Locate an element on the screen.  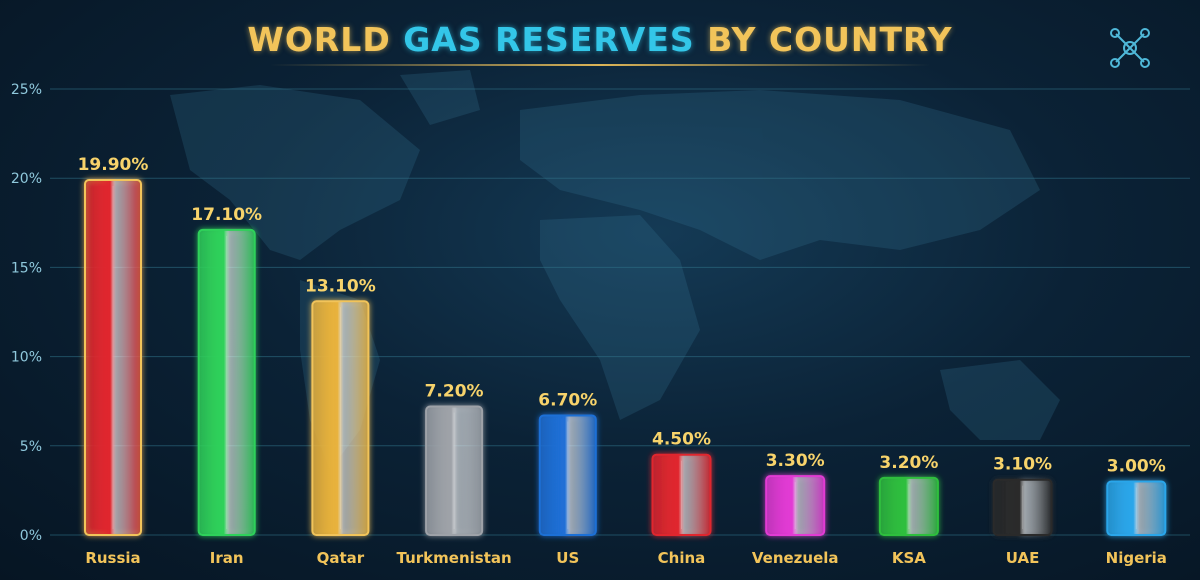
bar-iran is located at coordinates (226, 382).